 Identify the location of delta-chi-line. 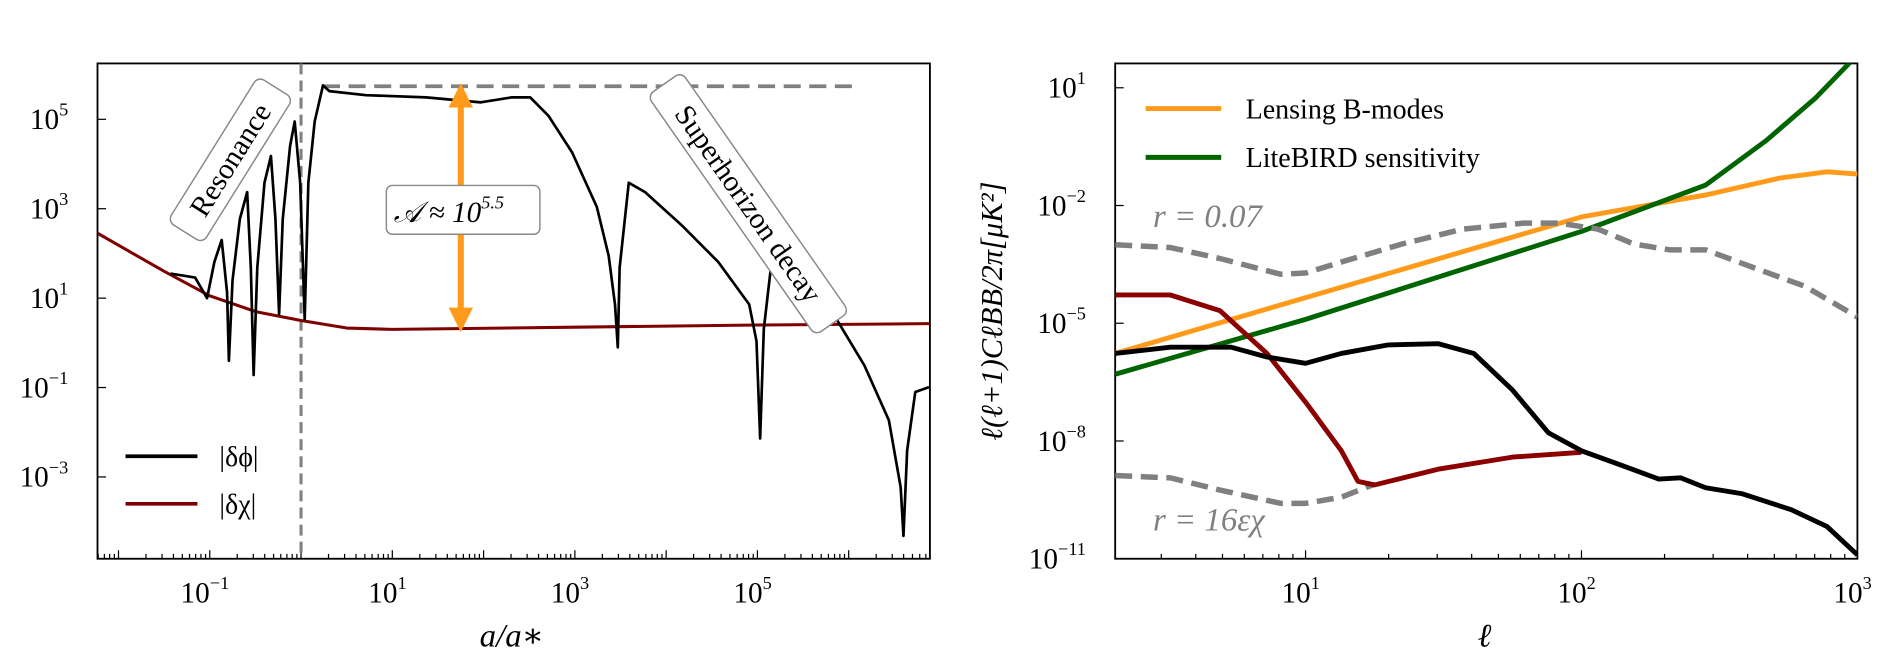
(513, 281).